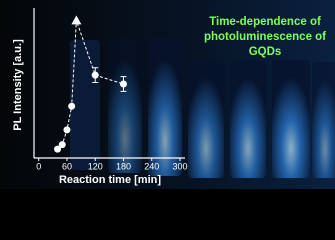 The image size is (335, 240). Describe the element at coordinates (38, 166) in the screenshot. I see `x-tick-label: 0` at that location.